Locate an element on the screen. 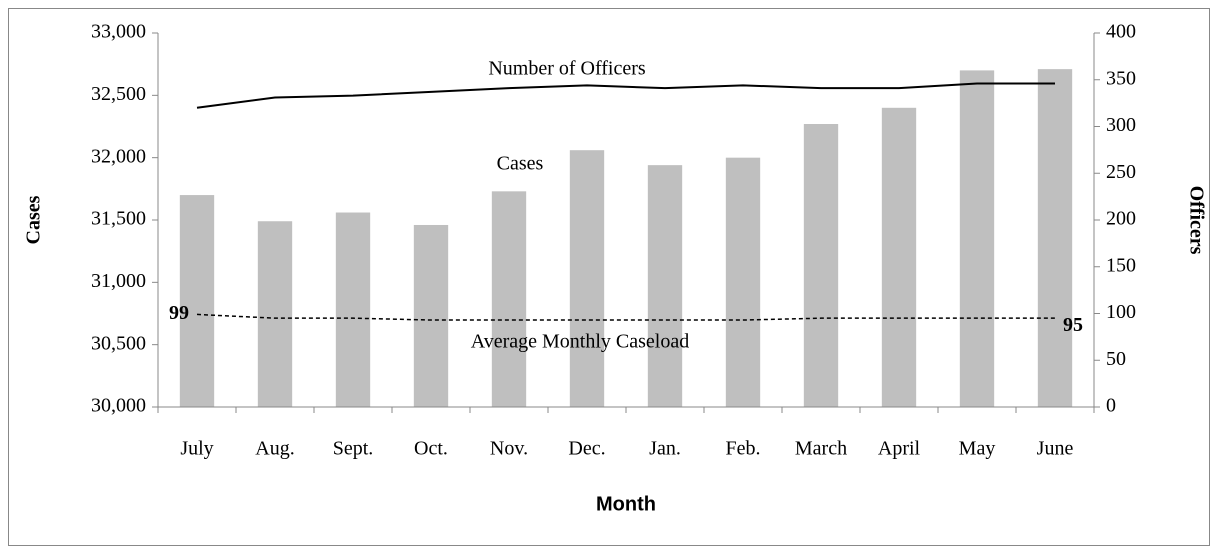  y-tick-label: 31,000 is located at coordinates (118, 281).